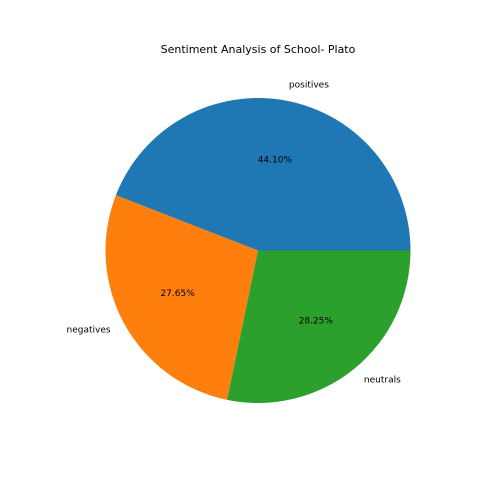  What do you see at coordinates (382, 381) in the screenshot?
I see `pie-category-label-neutrals: neutrals` at bounding box center [382, 381].